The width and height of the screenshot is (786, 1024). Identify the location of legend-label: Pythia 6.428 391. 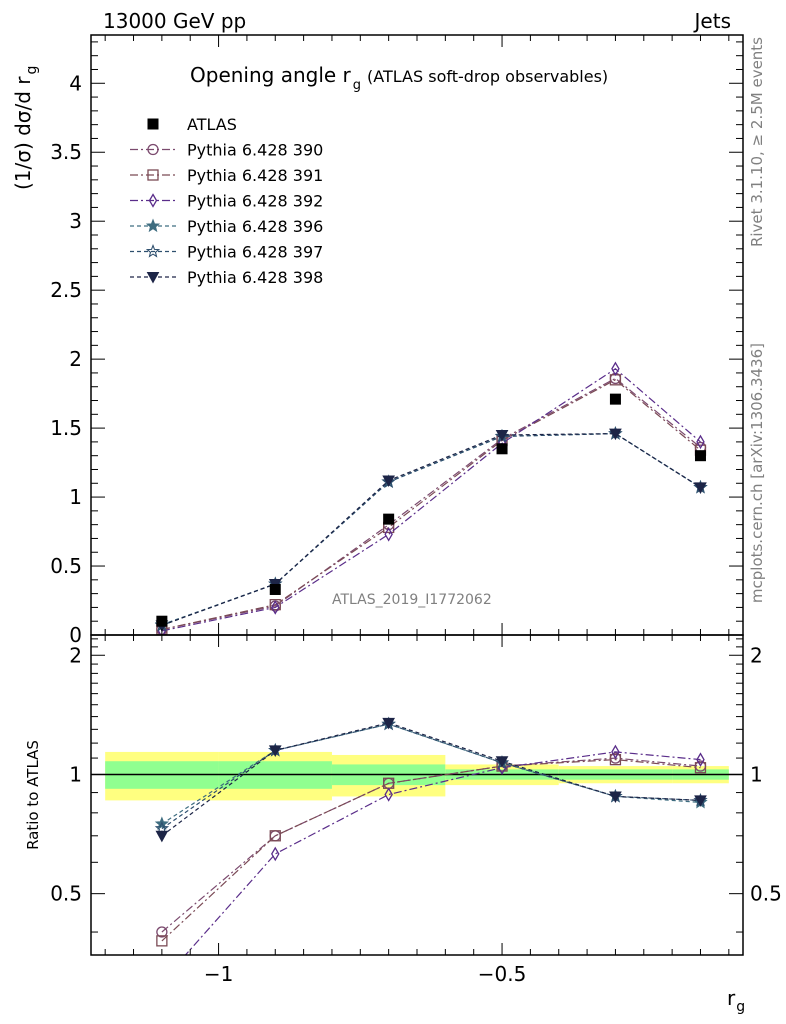
(255, 175).